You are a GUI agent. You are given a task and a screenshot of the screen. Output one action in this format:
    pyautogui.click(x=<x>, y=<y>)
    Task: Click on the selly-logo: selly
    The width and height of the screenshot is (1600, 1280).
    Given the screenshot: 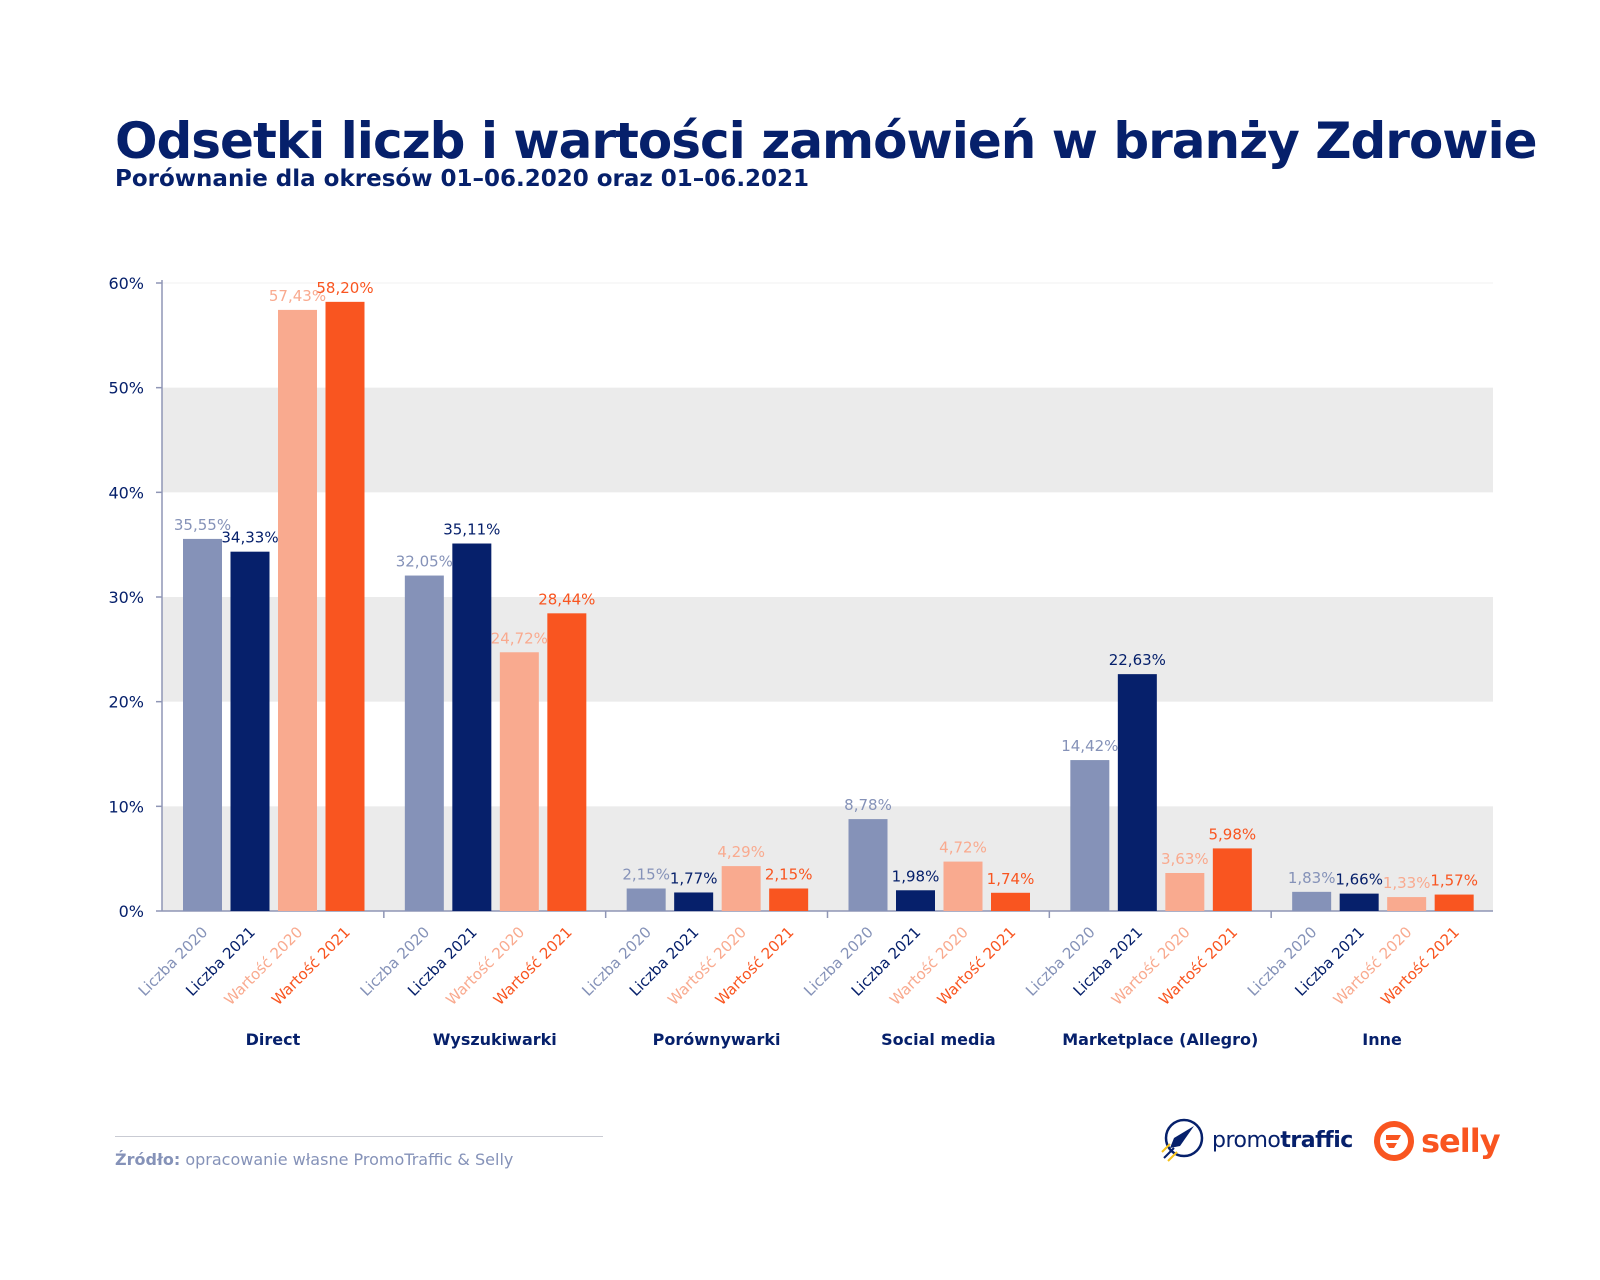 What is the action you would take?
    pyautogui.click(x=1437, y=1141)
    